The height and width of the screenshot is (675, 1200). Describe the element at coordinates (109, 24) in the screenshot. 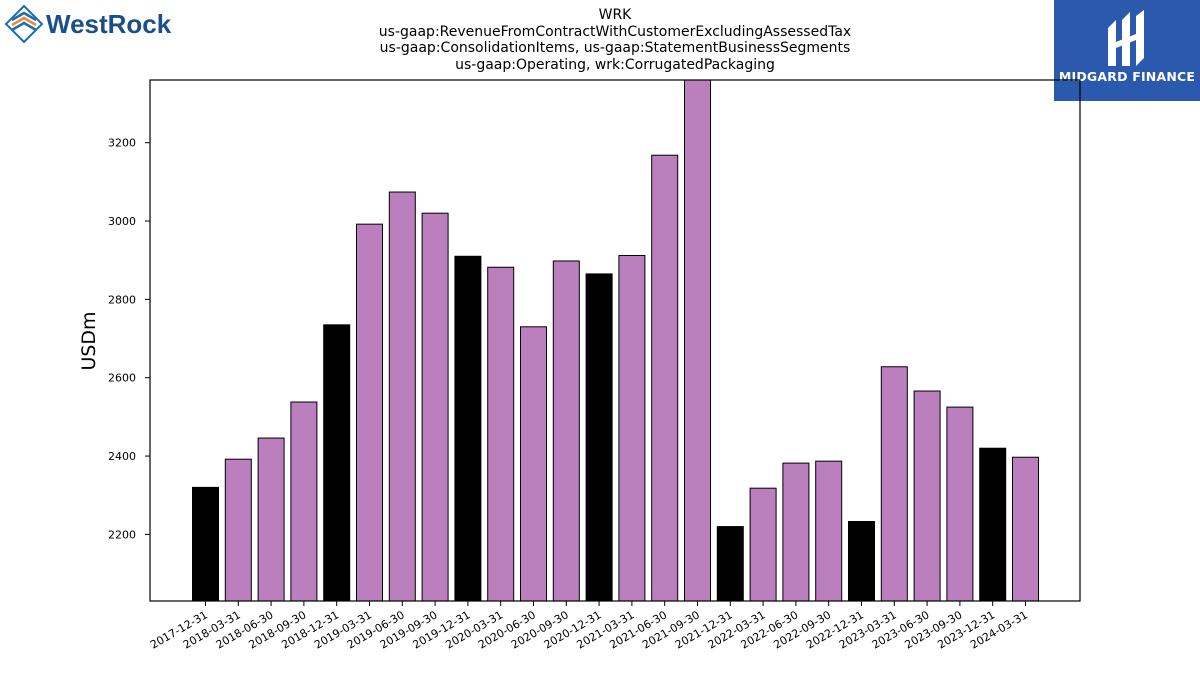

I see `westrock-logo-text: WestRock` at that location.